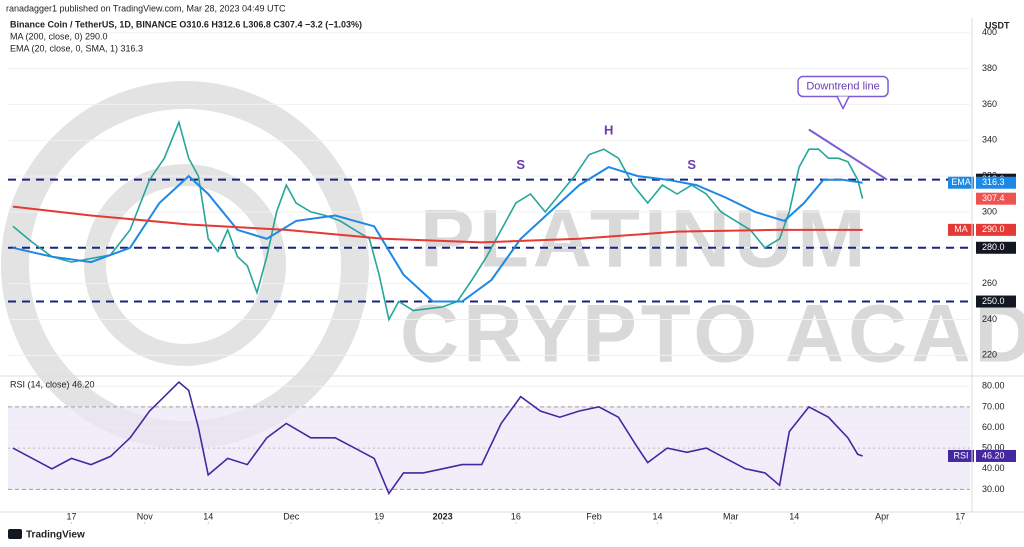 This screenshot has width=1024, height=547. I want to click on rsi-legend: RSI (14, close) 46.20, so click(52, 384).